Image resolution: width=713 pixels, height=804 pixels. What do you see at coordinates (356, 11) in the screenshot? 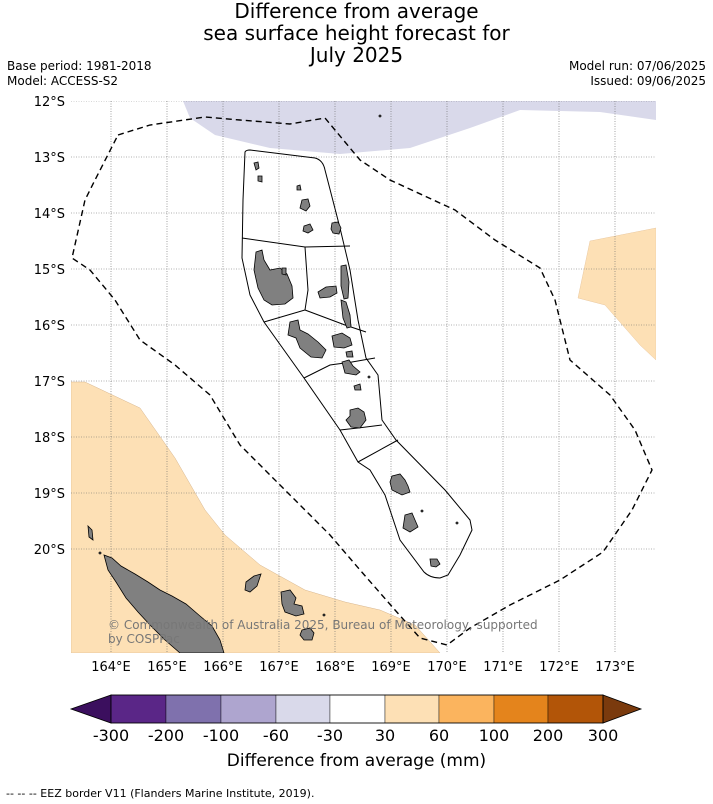
I see `title-line-1: Difference from average` at bounding box center [356, 11].